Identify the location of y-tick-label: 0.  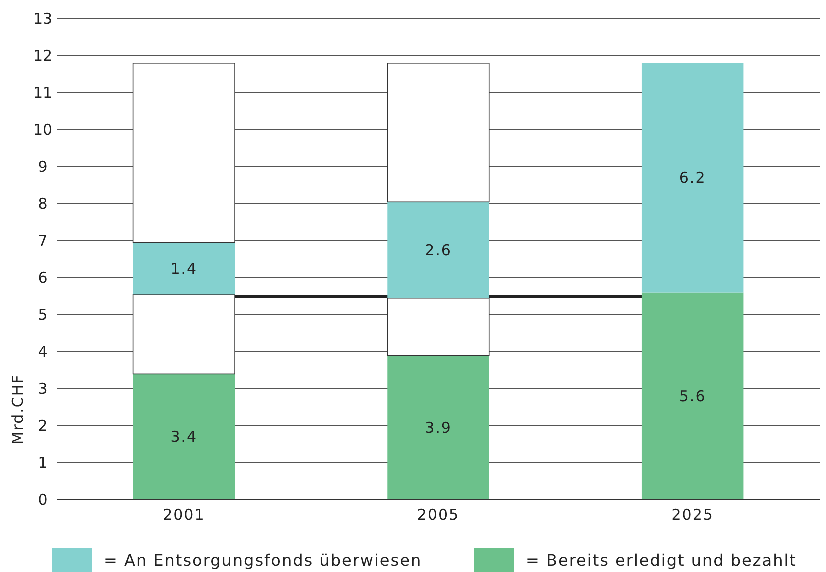
(43, 500).